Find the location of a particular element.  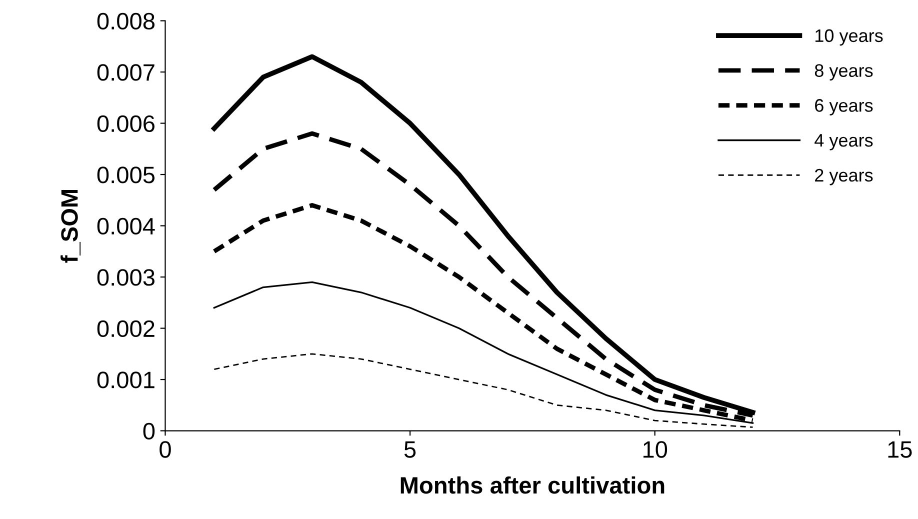

y-tick-label: 0 is located at coordinates (149, 431).